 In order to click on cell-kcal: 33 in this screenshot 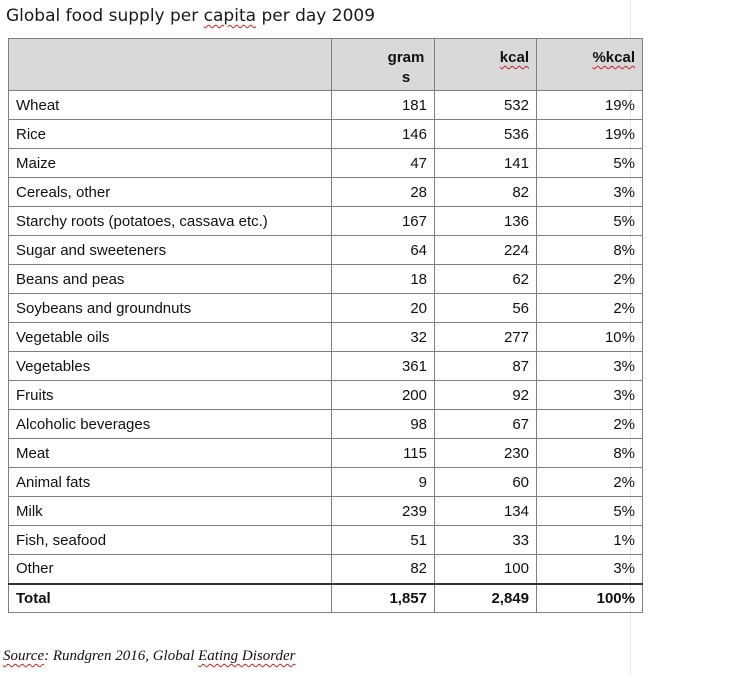, I will do `click(485, 540)`.